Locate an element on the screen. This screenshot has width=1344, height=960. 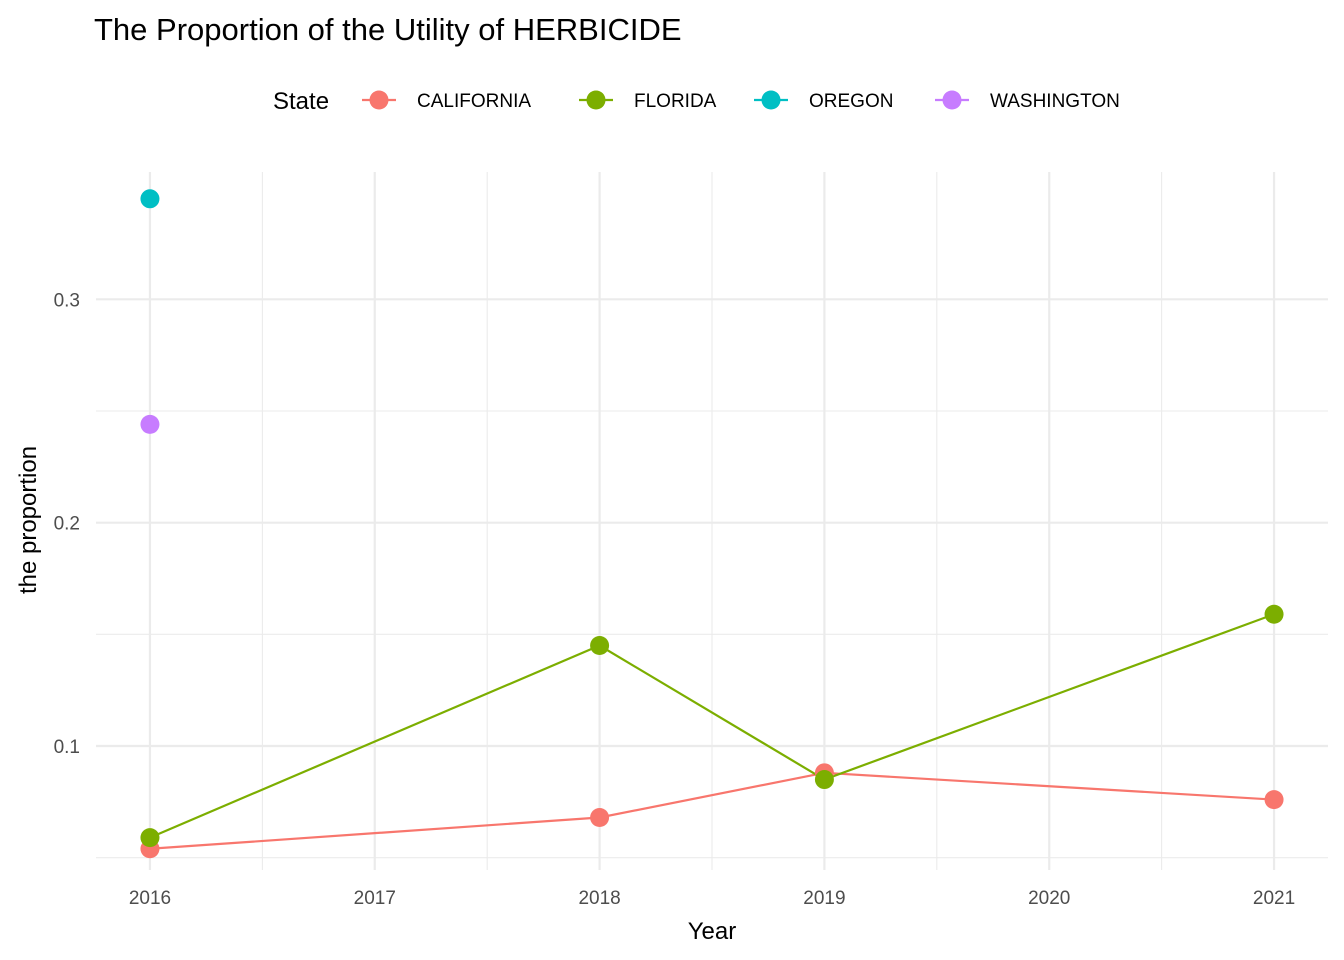
y-axis-title: the proportion is located at coordinates (28, 520).